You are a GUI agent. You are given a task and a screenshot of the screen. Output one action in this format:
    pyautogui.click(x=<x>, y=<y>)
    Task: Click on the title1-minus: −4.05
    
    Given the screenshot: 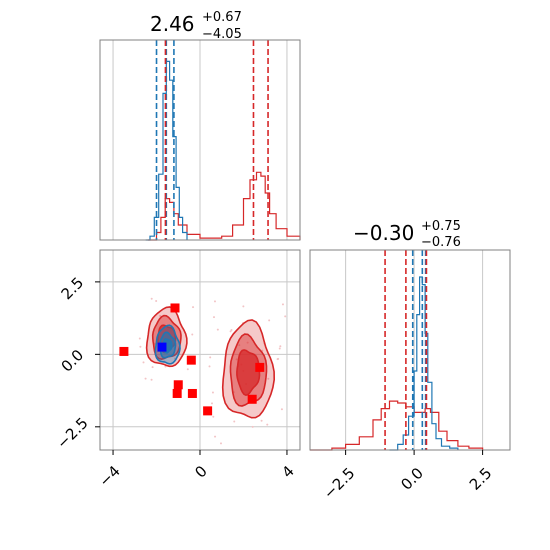 What is the action you would take?
    pyautogui.click(x=222, y=34)
    